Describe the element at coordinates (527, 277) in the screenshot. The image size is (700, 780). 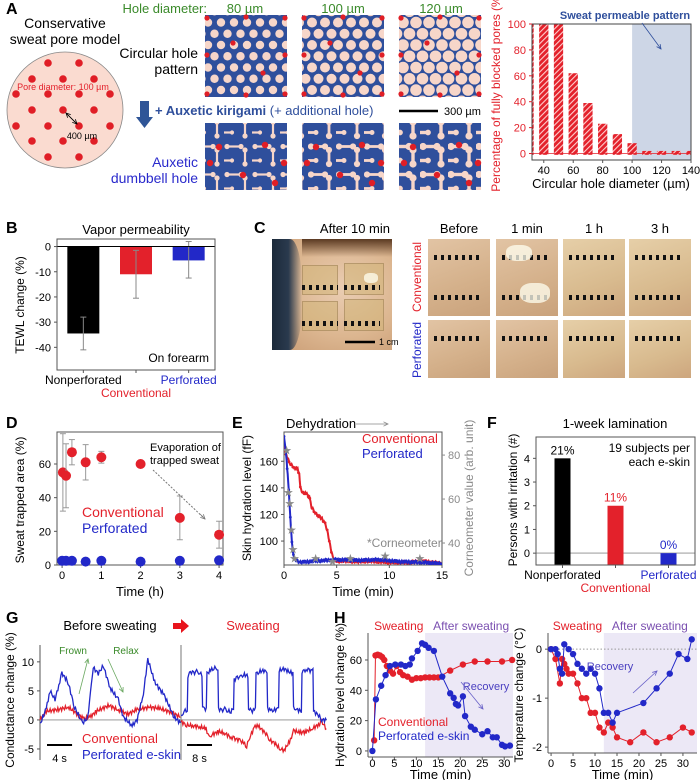
I see `photo-conventional-1-min` at that location.